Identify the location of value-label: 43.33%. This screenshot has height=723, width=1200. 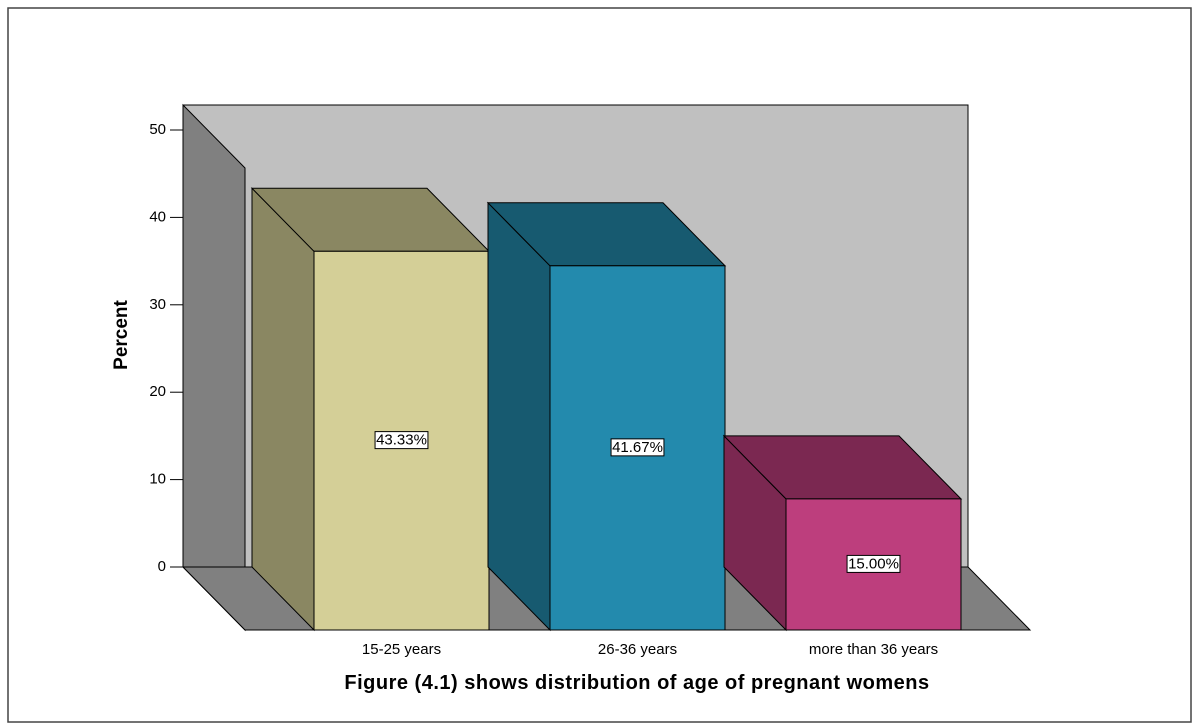
(401, 440).